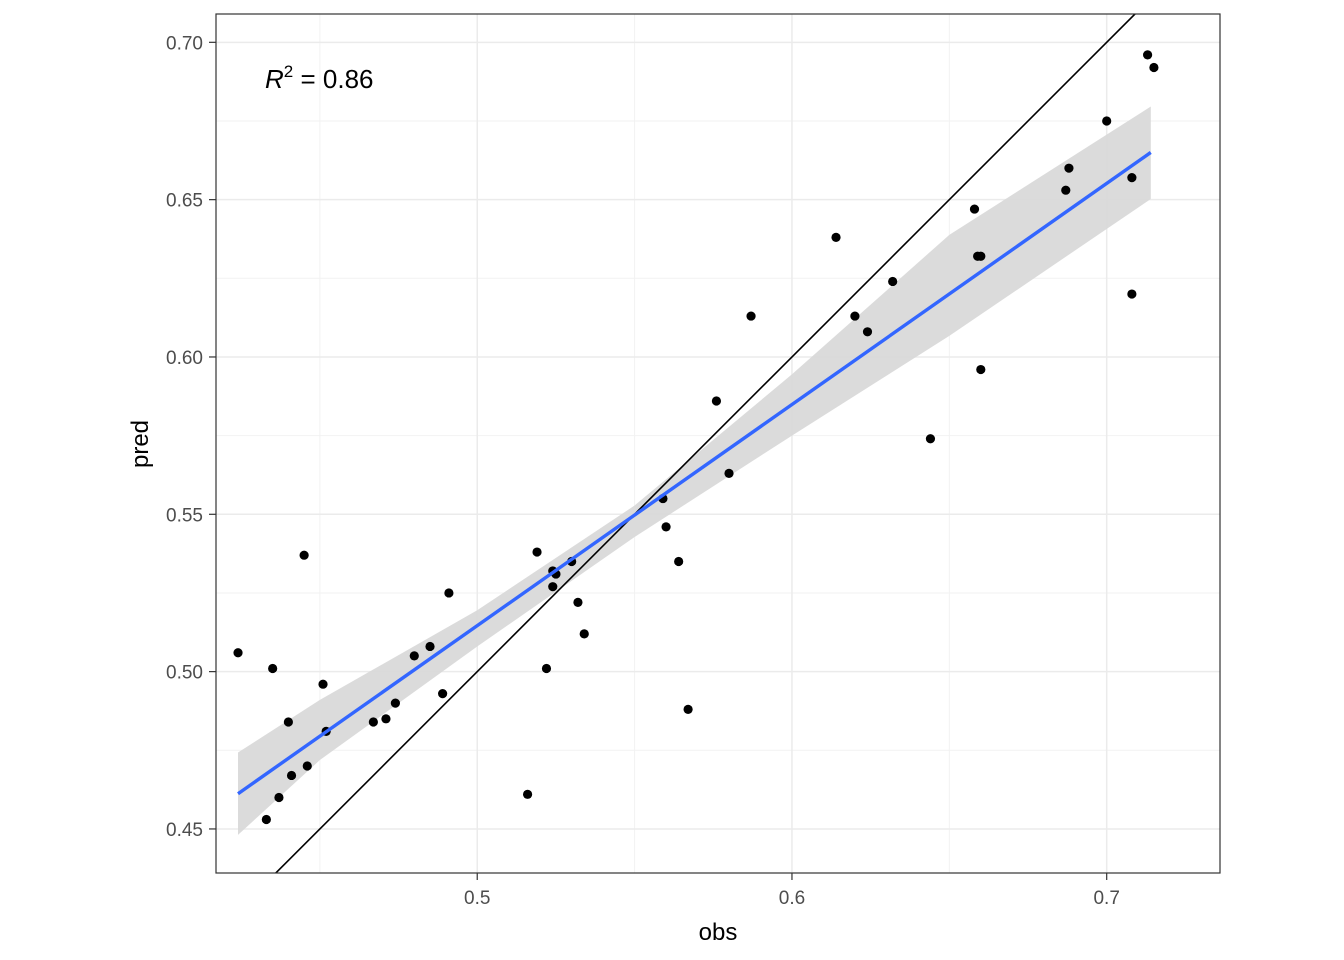  I want to click on y-tick-label: 0.60, so click(184, 358).